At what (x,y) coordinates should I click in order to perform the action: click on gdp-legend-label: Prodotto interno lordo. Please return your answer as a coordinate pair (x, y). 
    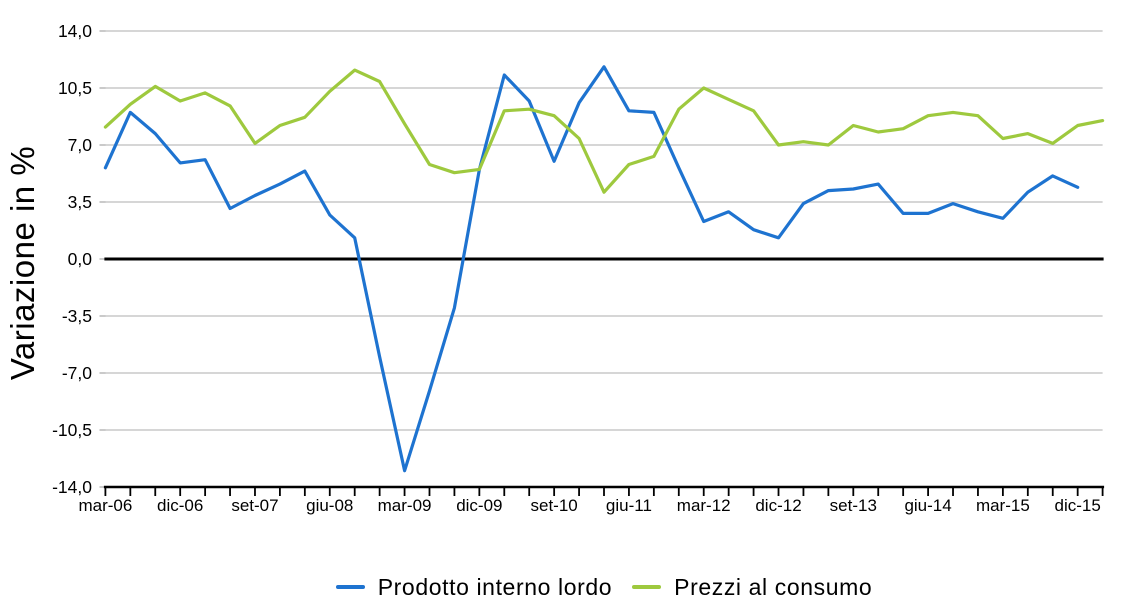
    Looking at the image, I should click on (495, 586).